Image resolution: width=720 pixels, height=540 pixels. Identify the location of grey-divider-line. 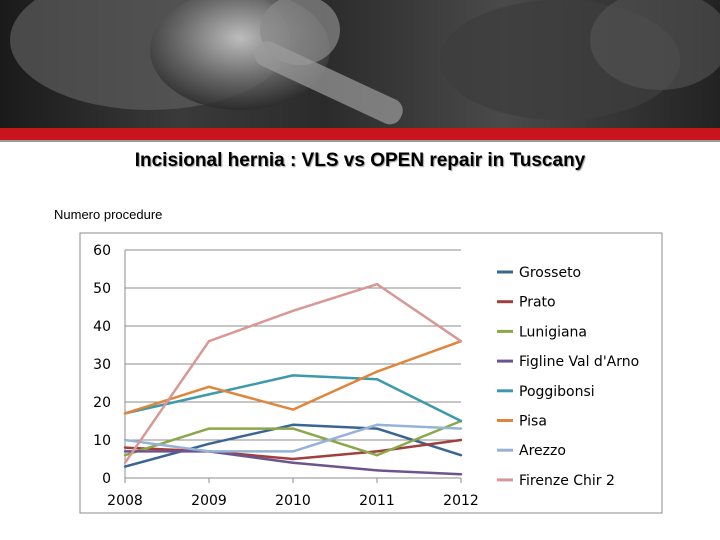
(360, 141).